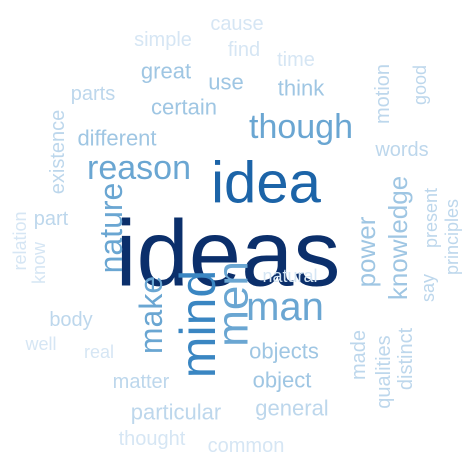 This screenshot has height=459, width=471. What do you see at coordinates (139, 168) in the screenshot?
I see `word-reason: reason` at bounding box center [139, 168].